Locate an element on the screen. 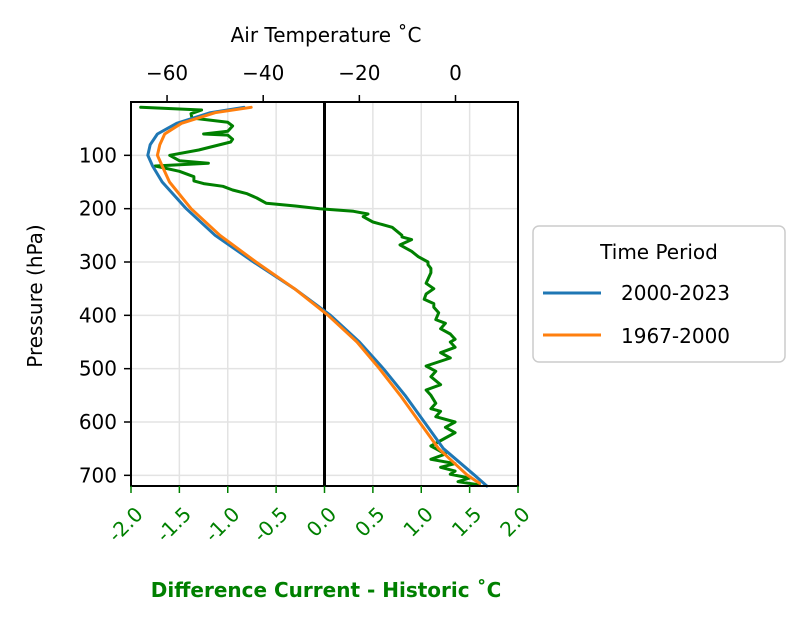 The image size is (803, 624). pressure-axis: 100 200 300 400 500 600 700 is located at coordinates (105, 315).